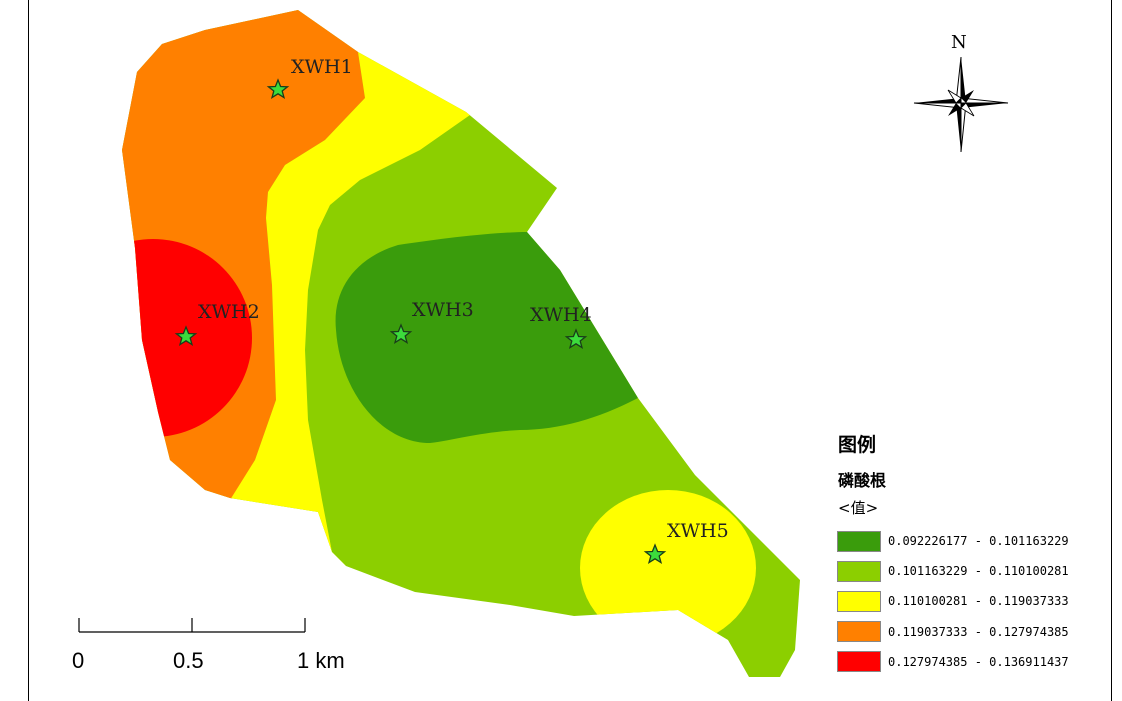 This screenshot has width=1122, height=701. What do you see at coordinates (561, 327) in the screenshot?
I see `site-xwh4: XWH4` at bounding box center [561, 327].